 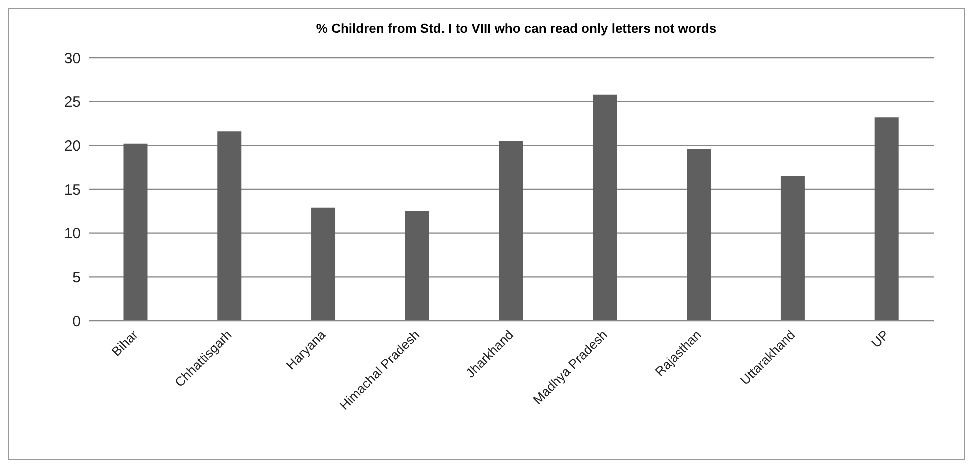 I want to click on y-tick-label: 30, so click(x=72, y=59).